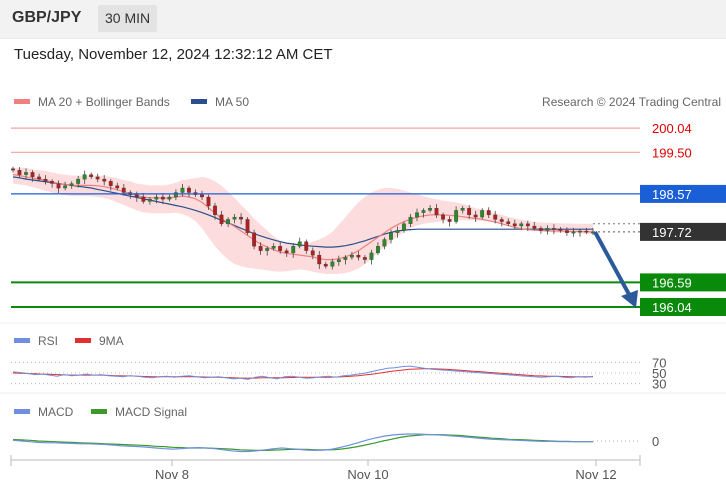  I want to click on rsi-ma-line, so click(302, 373).